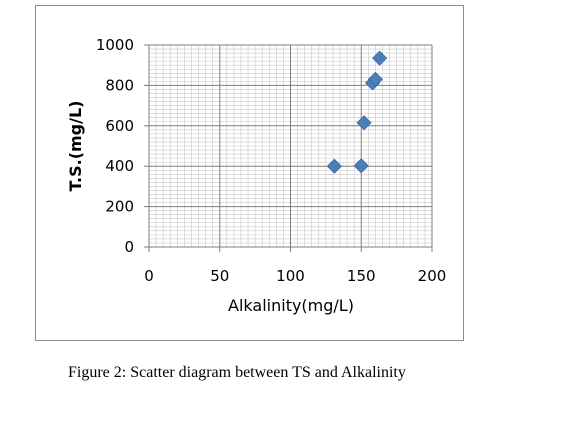 Image resolution: width=563 pixels, height=425 pixels. What do you see at coordinates (119, 126) in the screenshot?
I see `y-tick-label: 600` at bounding box center [119, 126].